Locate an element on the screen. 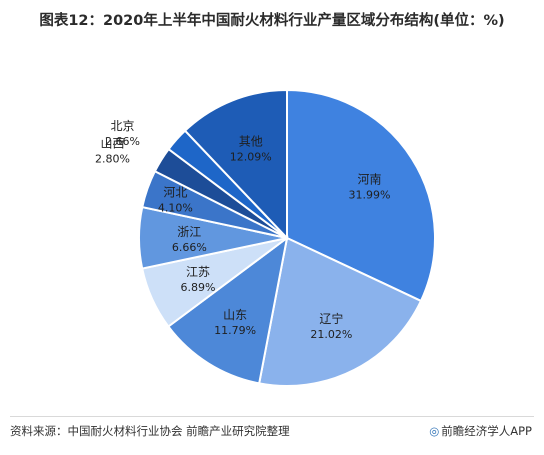  footer-divider is located at coordinates (272, 416).